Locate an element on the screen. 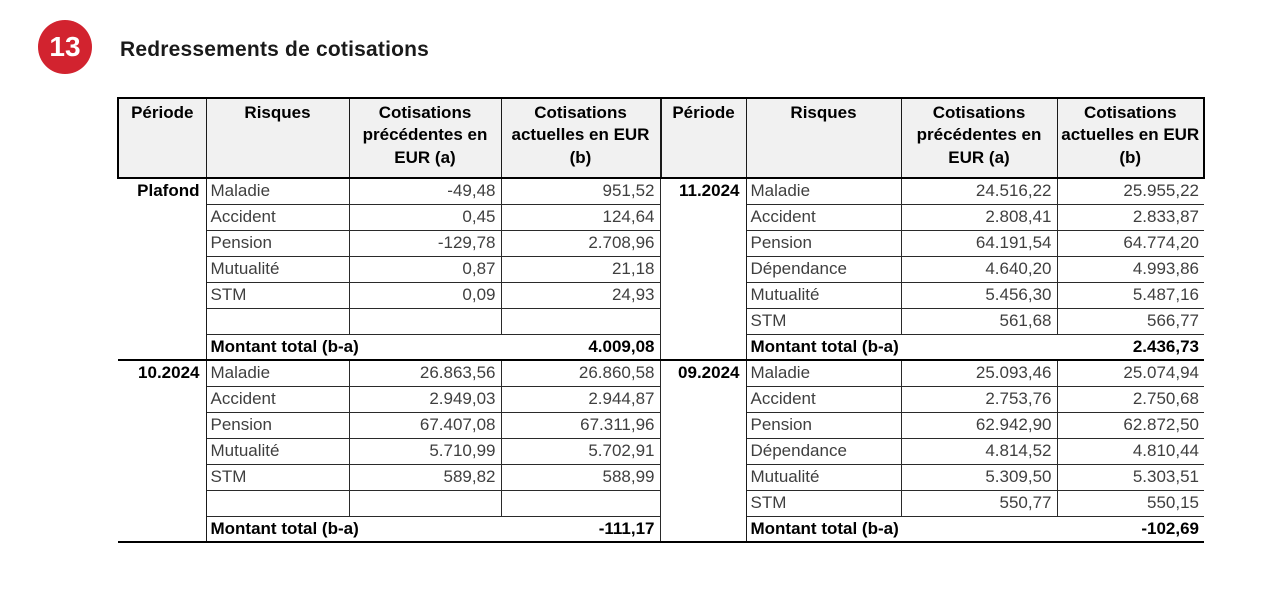 The width and height of the screenshot is (1280, 597). amount-current-cell: 26.860,58 is located at coordinates (580, 373).